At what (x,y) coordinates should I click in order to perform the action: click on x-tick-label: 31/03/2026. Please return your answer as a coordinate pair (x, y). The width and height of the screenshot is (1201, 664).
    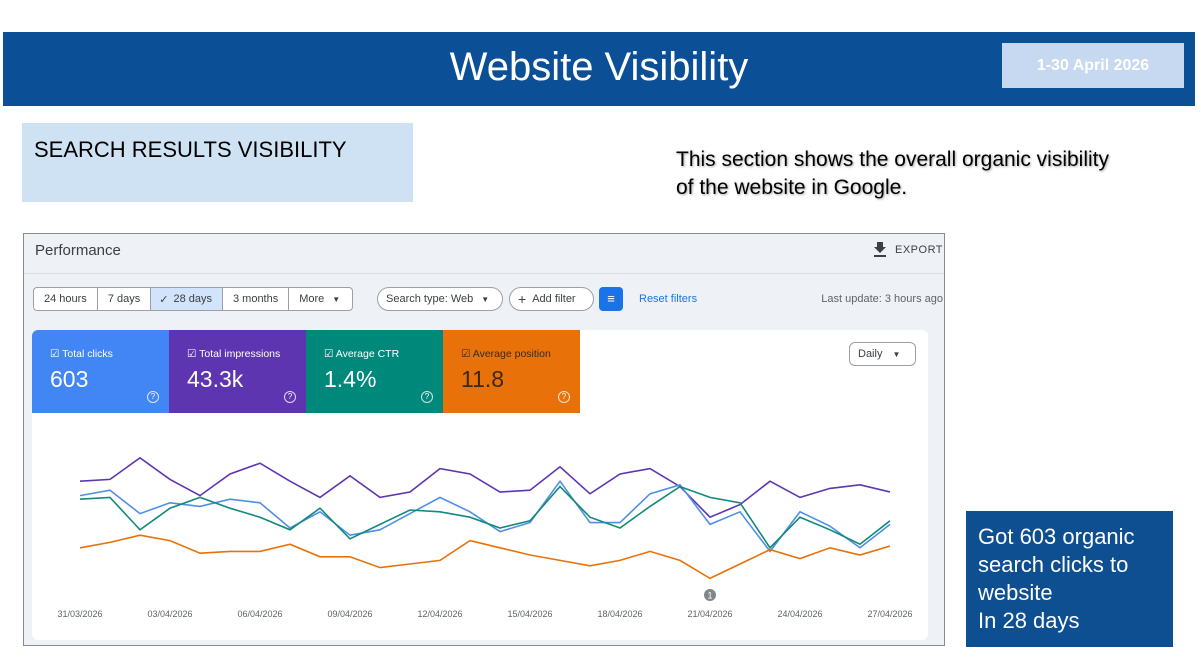
    Looking at the image, I should click on (79, 614).